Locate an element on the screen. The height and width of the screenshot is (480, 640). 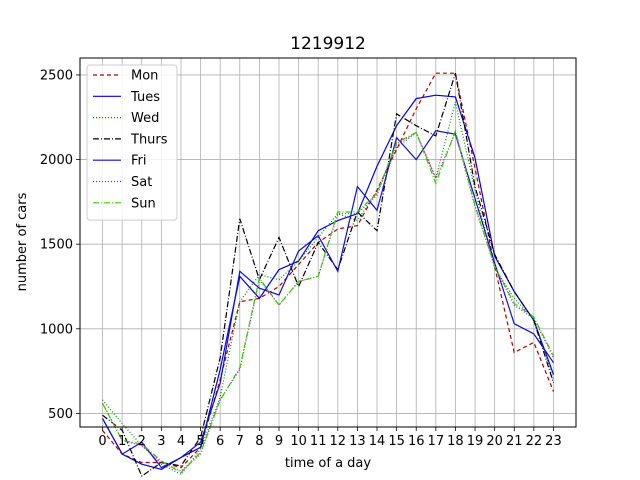
x-tick-label-16: 16 is located at coordinates (416, 441).